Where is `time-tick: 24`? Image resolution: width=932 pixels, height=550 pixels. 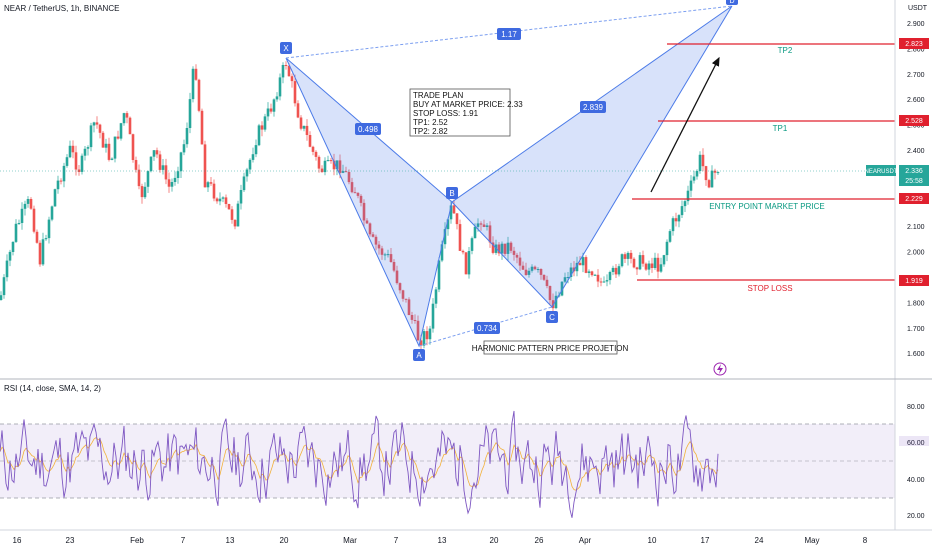
time-tick: 24 is located at coordinates (759, 540).